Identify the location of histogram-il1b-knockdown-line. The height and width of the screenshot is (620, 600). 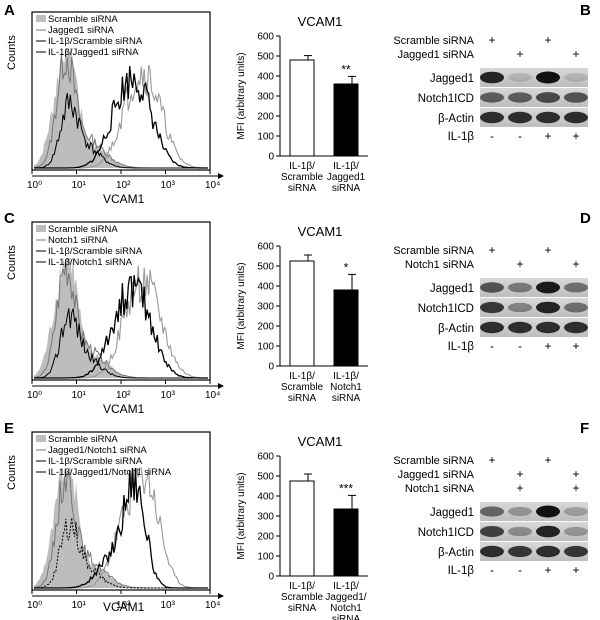
(121, 327).